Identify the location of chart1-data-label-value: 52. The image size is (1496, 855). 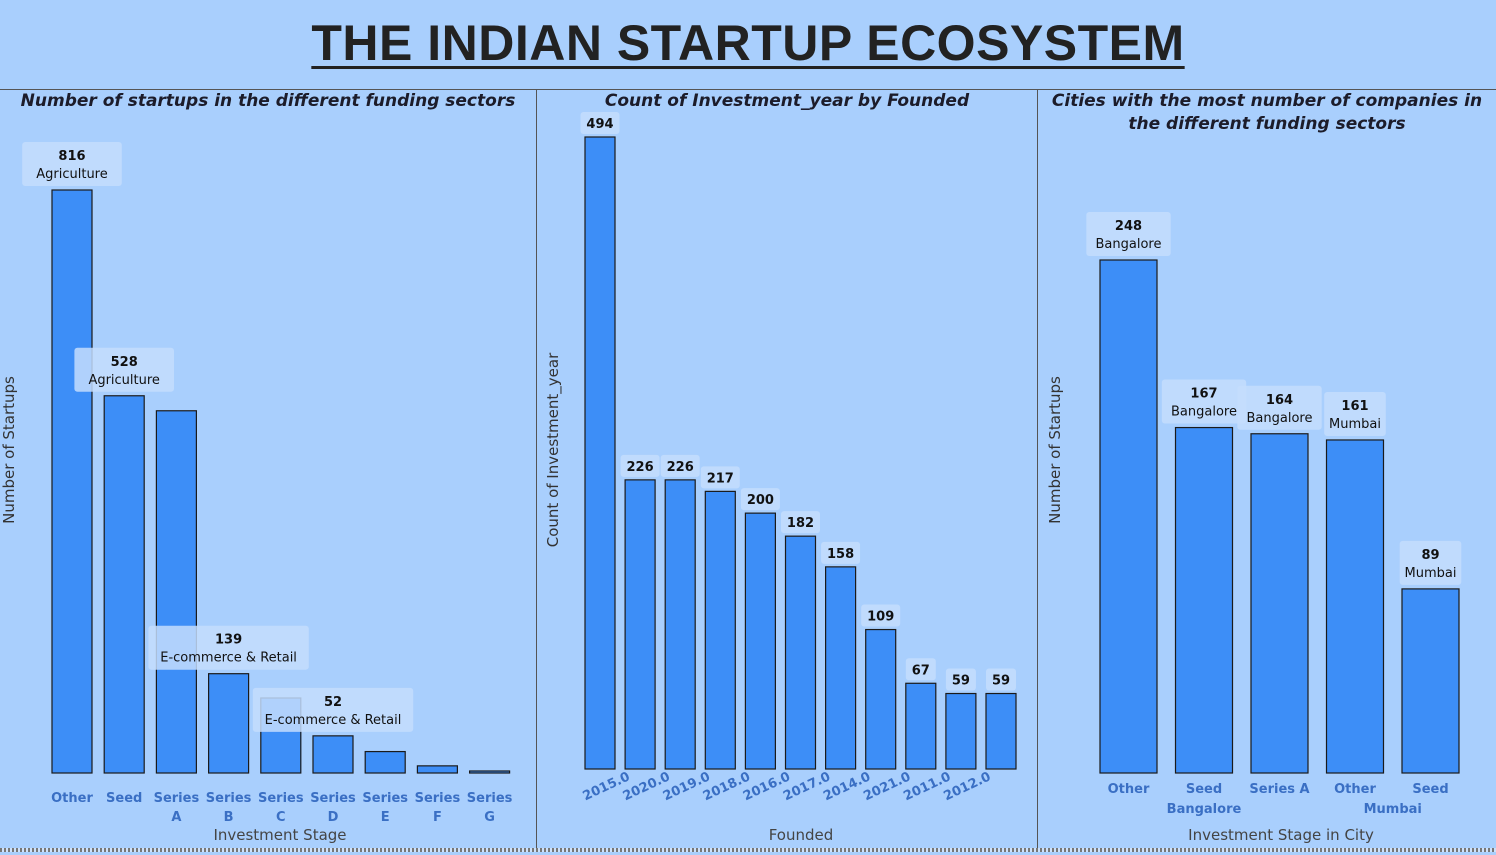
(333, 702).